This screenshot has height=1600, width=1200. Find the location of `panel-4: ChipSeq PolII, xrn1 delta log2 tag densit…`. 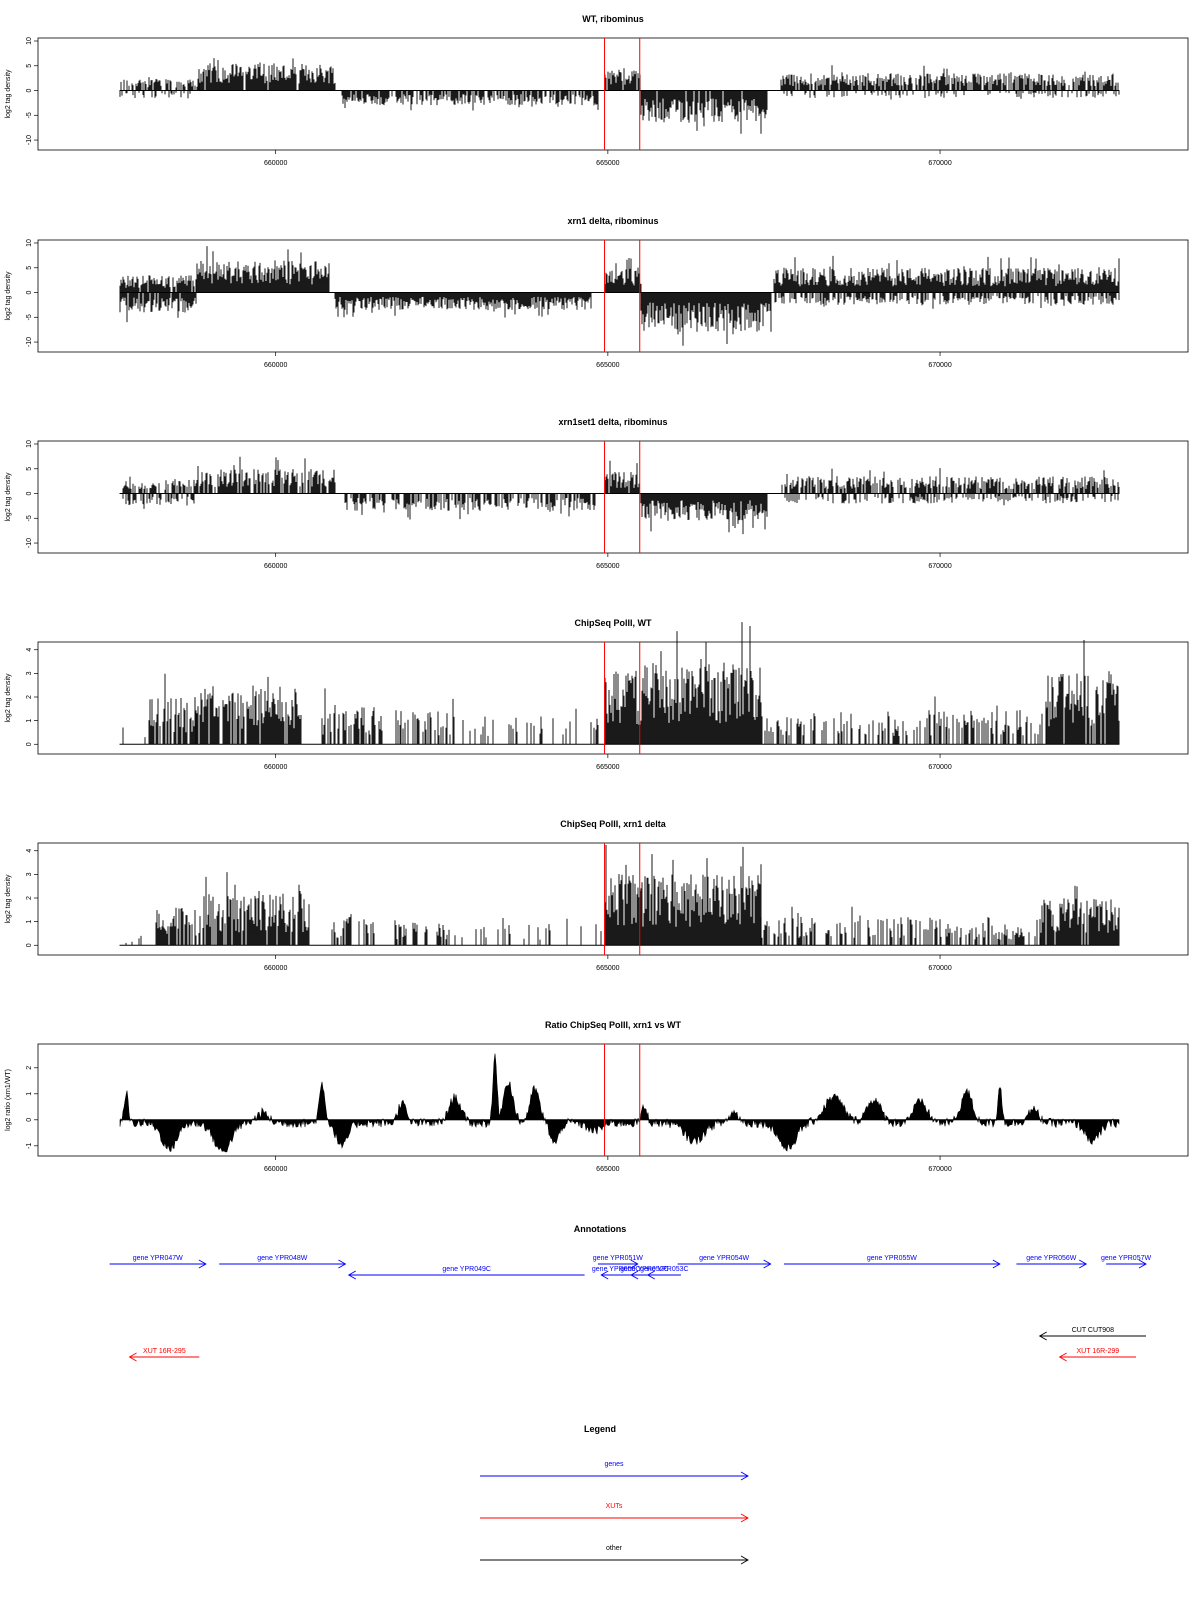

panel-4: ChipSeq PolII, xrn1 delta log2 tag densit… is located at coordinates (597, 895).